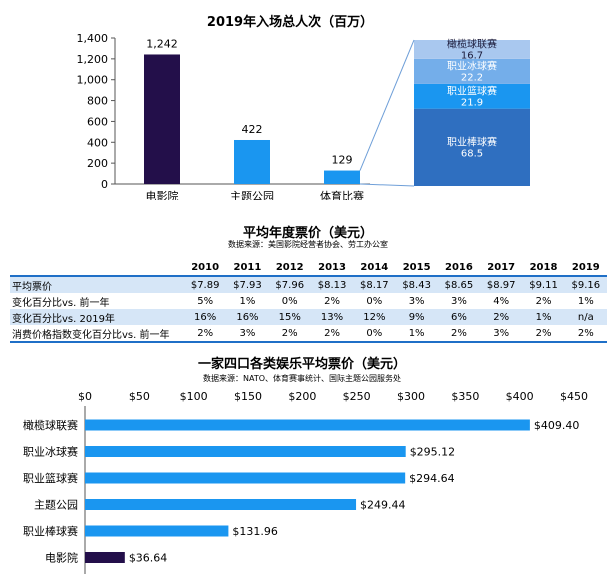 This screenshot has width=616, height=587. Describe the element at coordinates (162, 194) in the screenshot. I see `x-category-label: 电影院` at that location.